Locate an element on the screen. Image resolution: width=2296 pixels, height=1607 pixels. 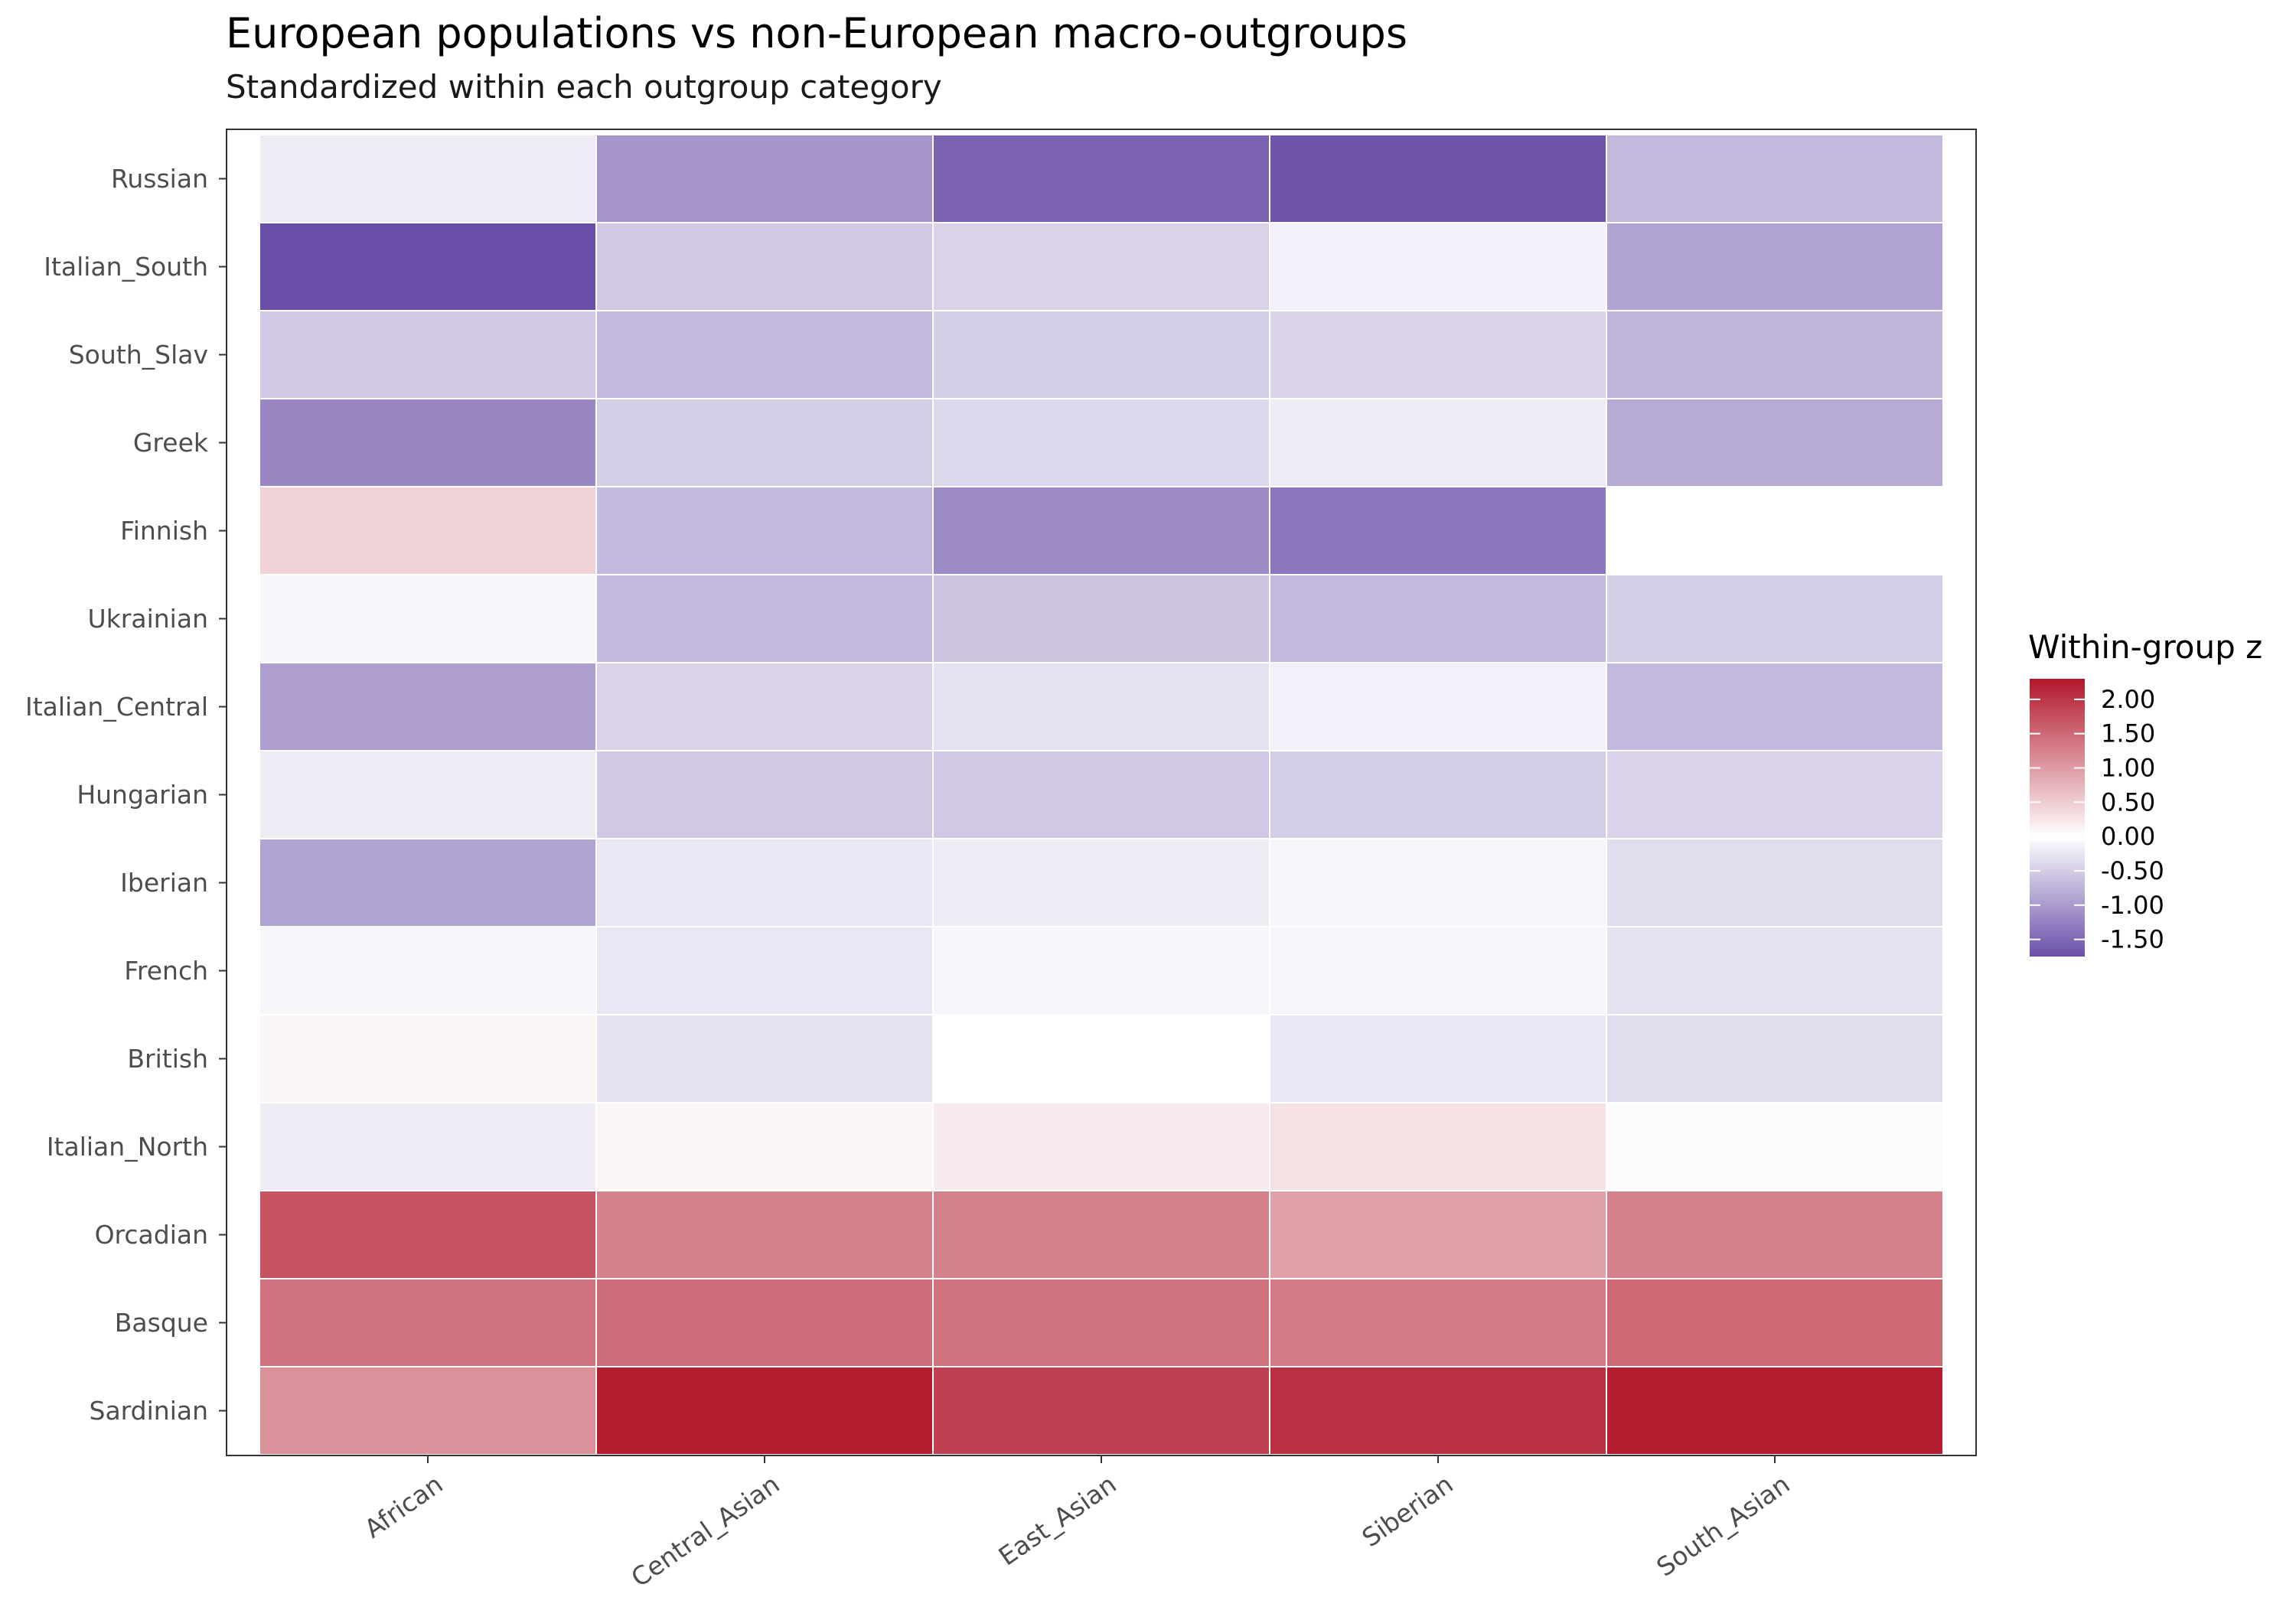
heatmap-cell-basque-siberian is located at coordinates (1438, 1323).